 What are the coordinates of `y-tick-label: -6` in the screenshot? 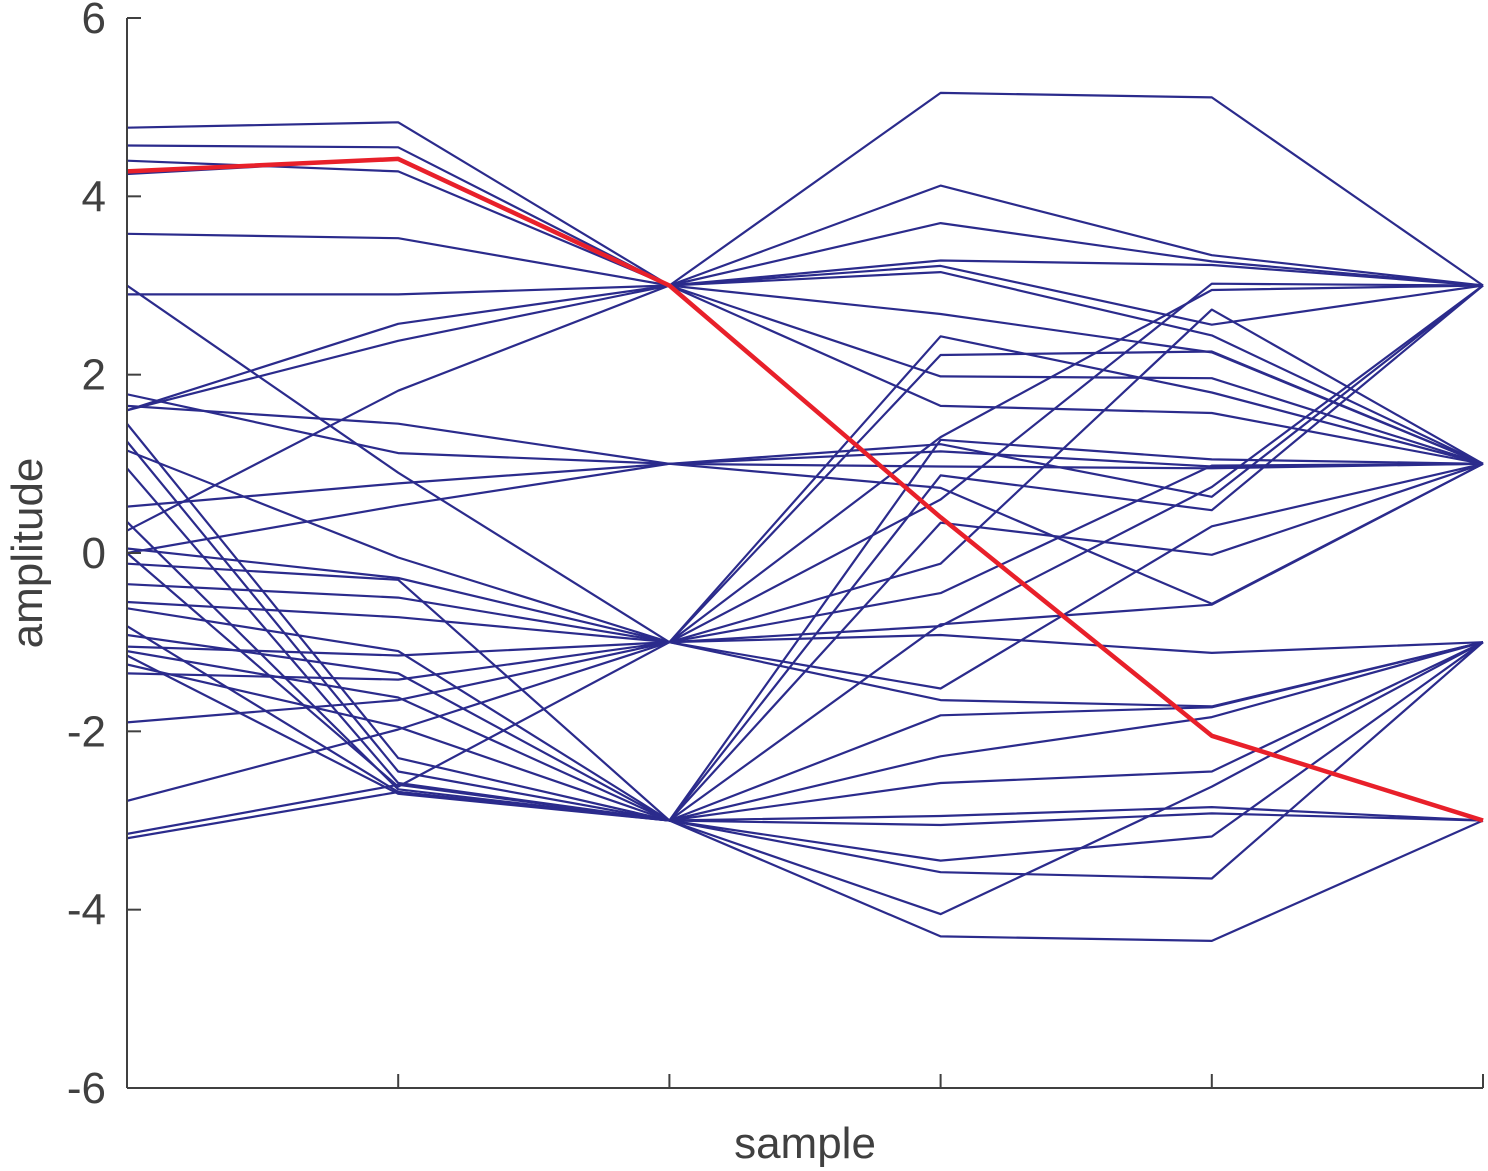 It's located at (86, 1088).